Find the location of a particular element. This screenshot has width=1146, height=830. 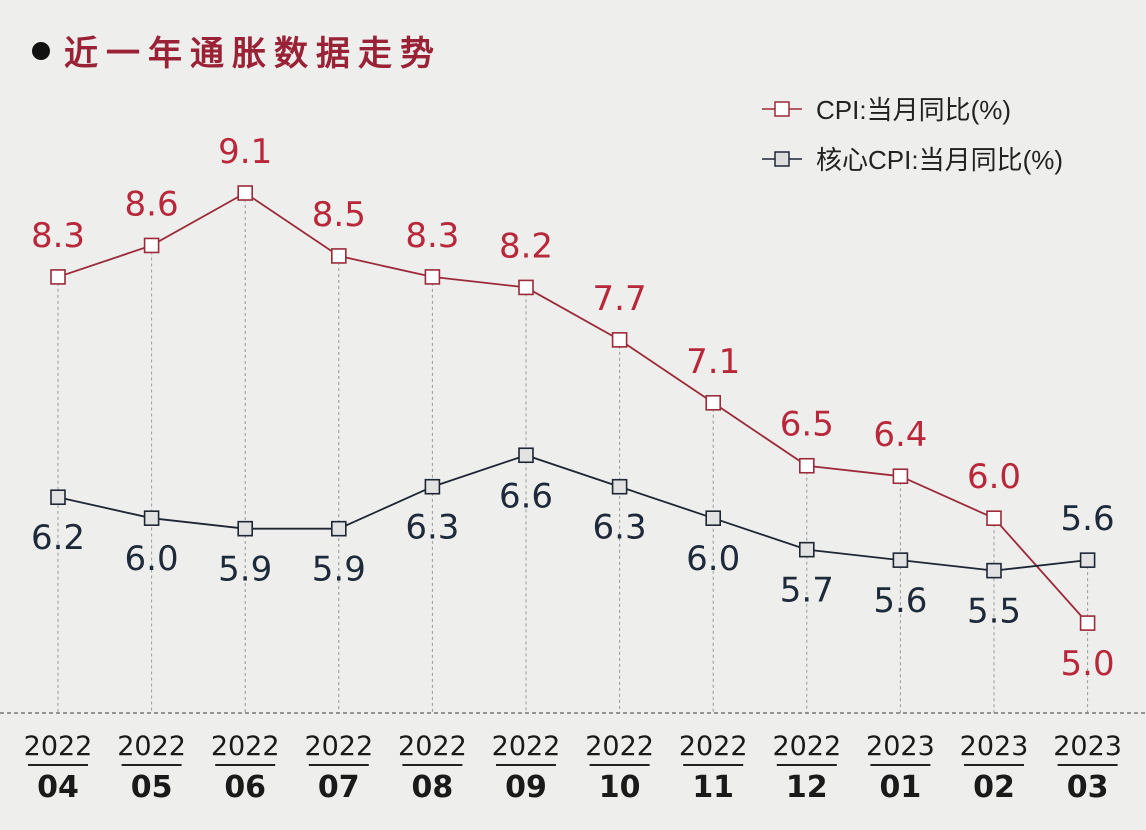

cpi-data-label: 8.6 is located at coordinates (152, 204).